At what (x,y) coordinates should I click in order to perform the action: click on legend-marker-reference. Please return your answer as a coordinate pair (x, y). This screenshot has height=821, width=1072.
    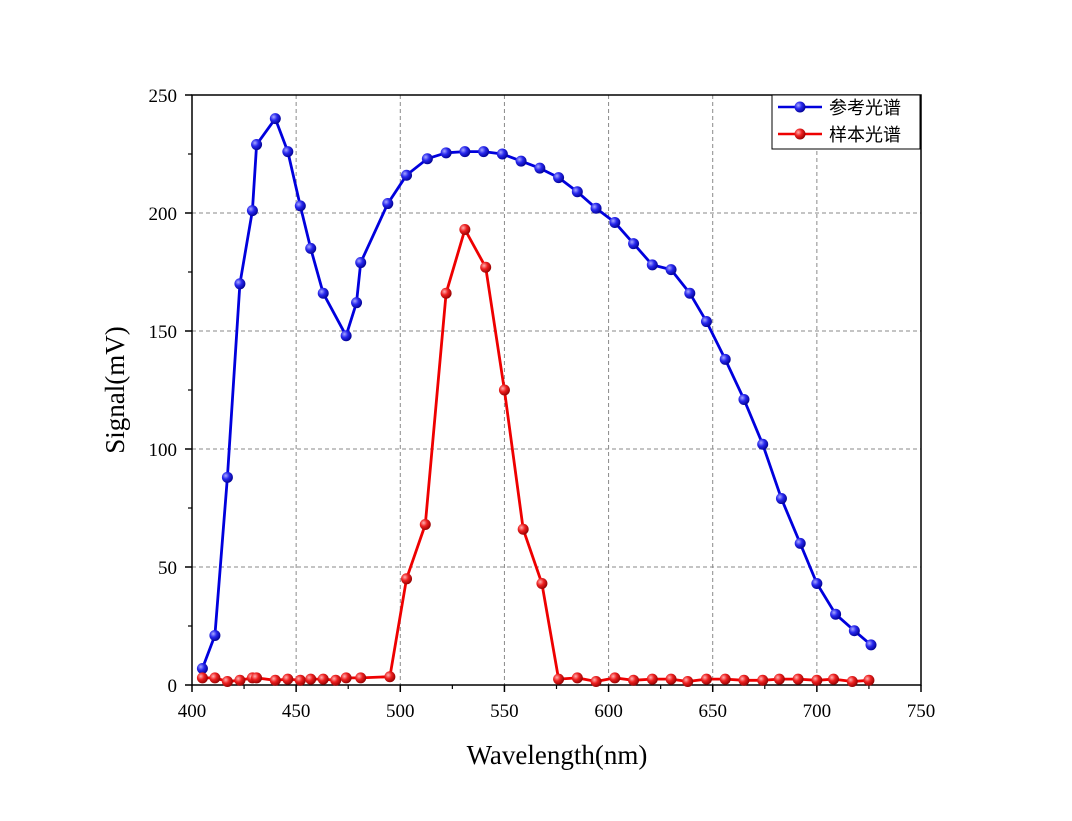
    Looking at the image, I should click on (800, 107).